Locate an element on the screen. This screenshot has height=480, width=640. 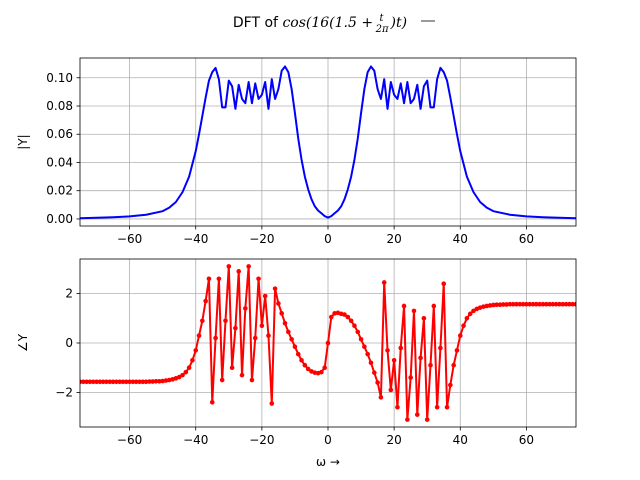
magnitude-ytick-label: 0.10 is located at coordinates (59, 78).